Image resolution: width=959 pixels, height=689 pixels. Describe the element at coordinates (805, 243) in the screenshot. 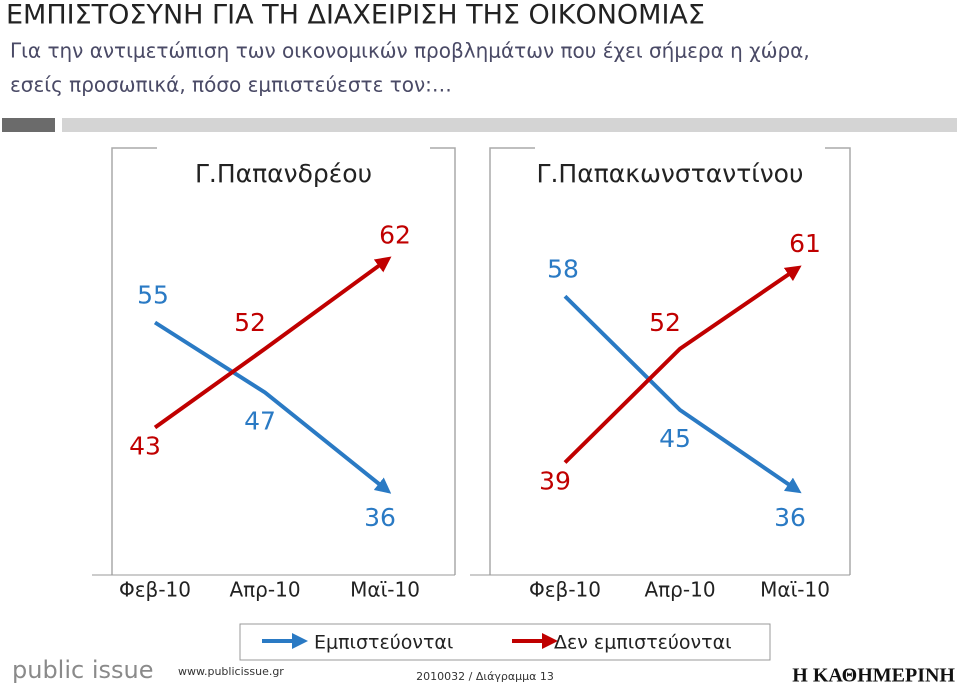

I see `value-label: 61` at that location.